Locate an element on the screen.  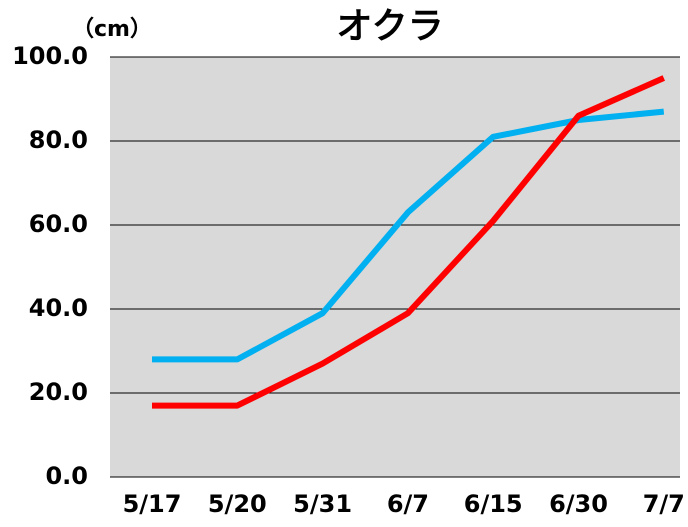
y-tick-label: 20.0 is located at coordinates (58, 392).